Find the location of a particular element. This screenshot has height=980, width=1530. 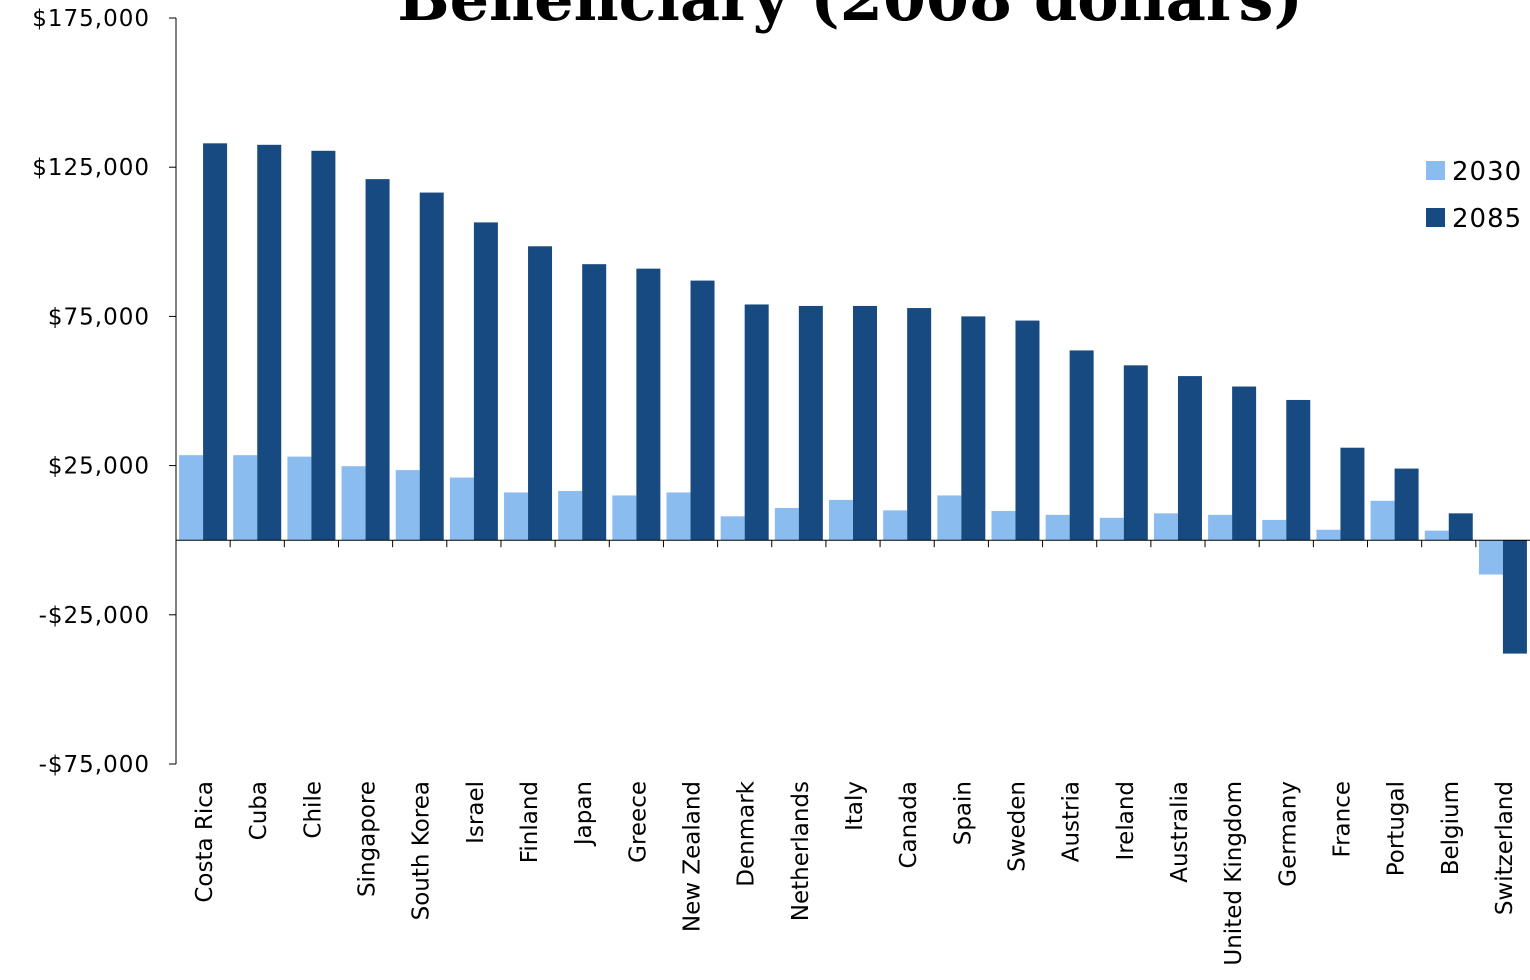

legend: 2030 2085 is located at coordinates (1474, 195).